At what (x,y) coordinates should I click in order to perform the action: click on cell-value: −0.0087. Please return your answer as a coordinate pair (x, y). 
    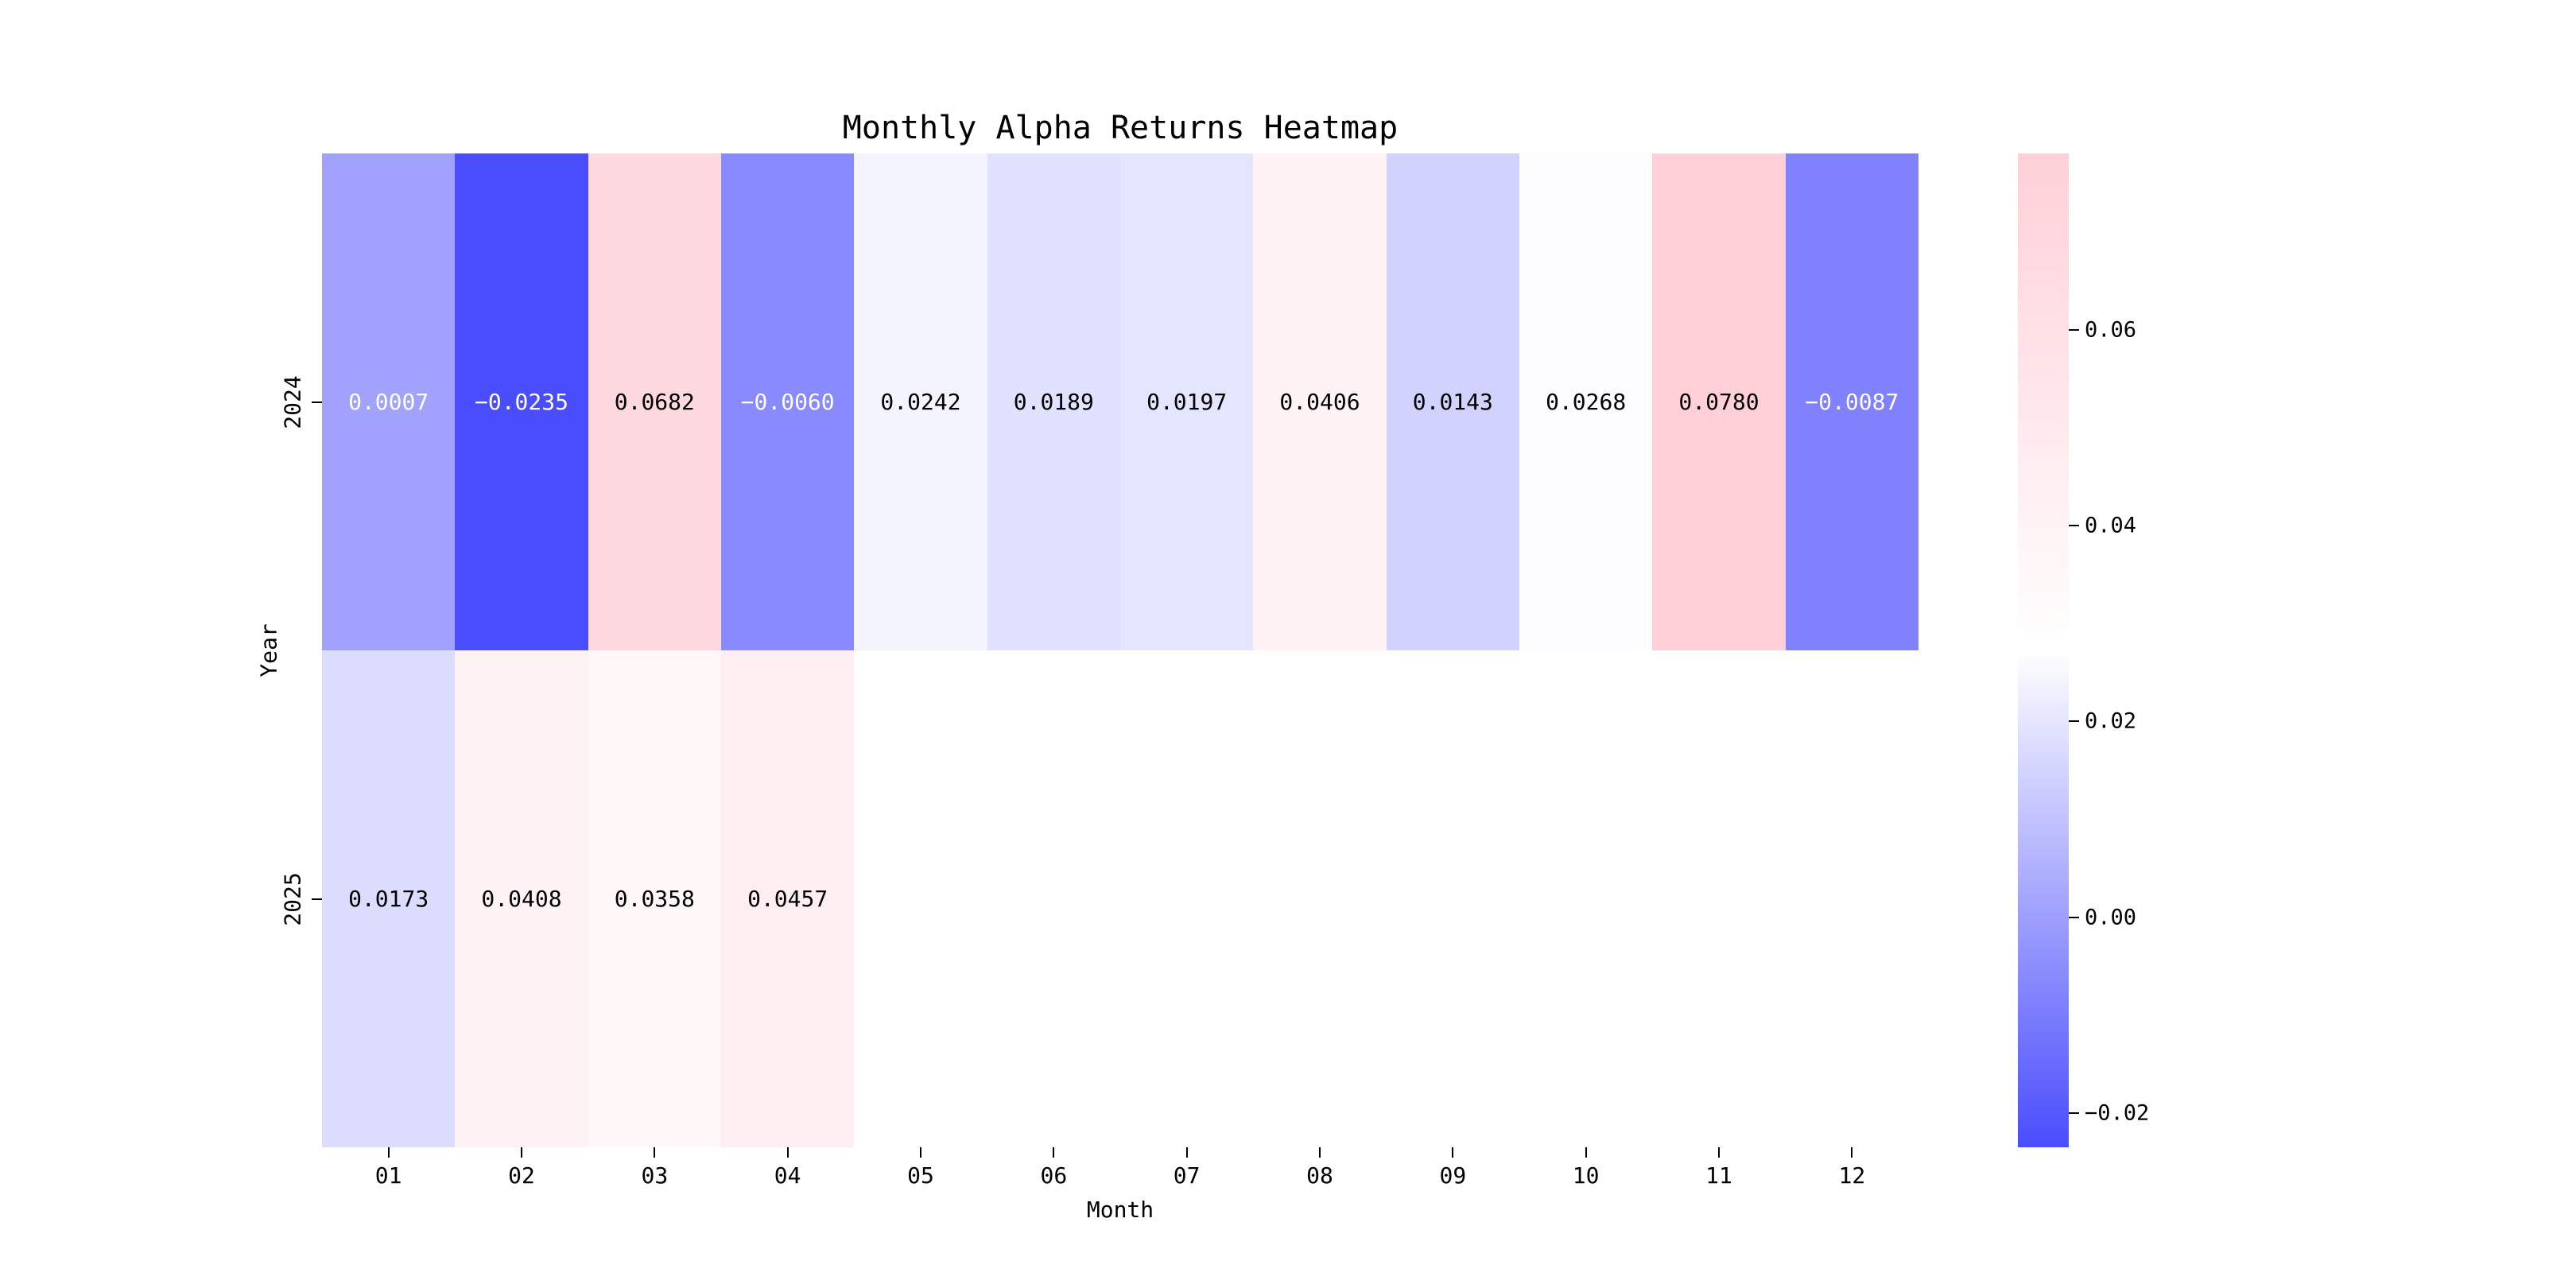
    Looking at the image, I should click on (1852, 402).